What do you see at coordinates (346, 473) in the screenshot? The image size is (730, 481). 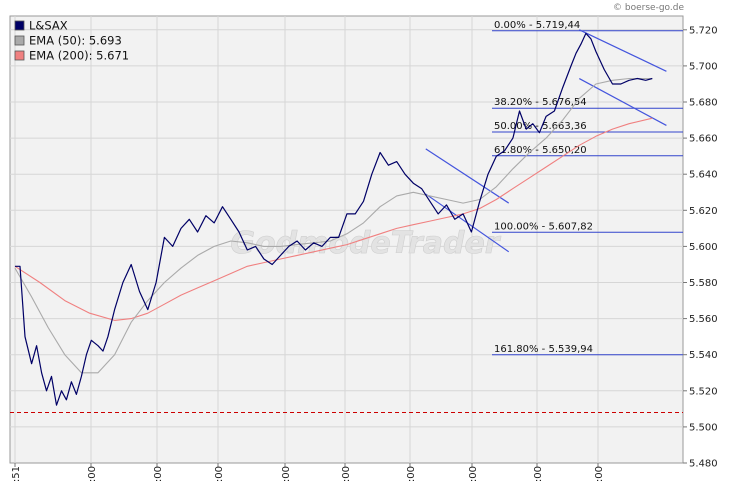 I see `x-tick-label: 13:00` at bounding box center [346, 473].